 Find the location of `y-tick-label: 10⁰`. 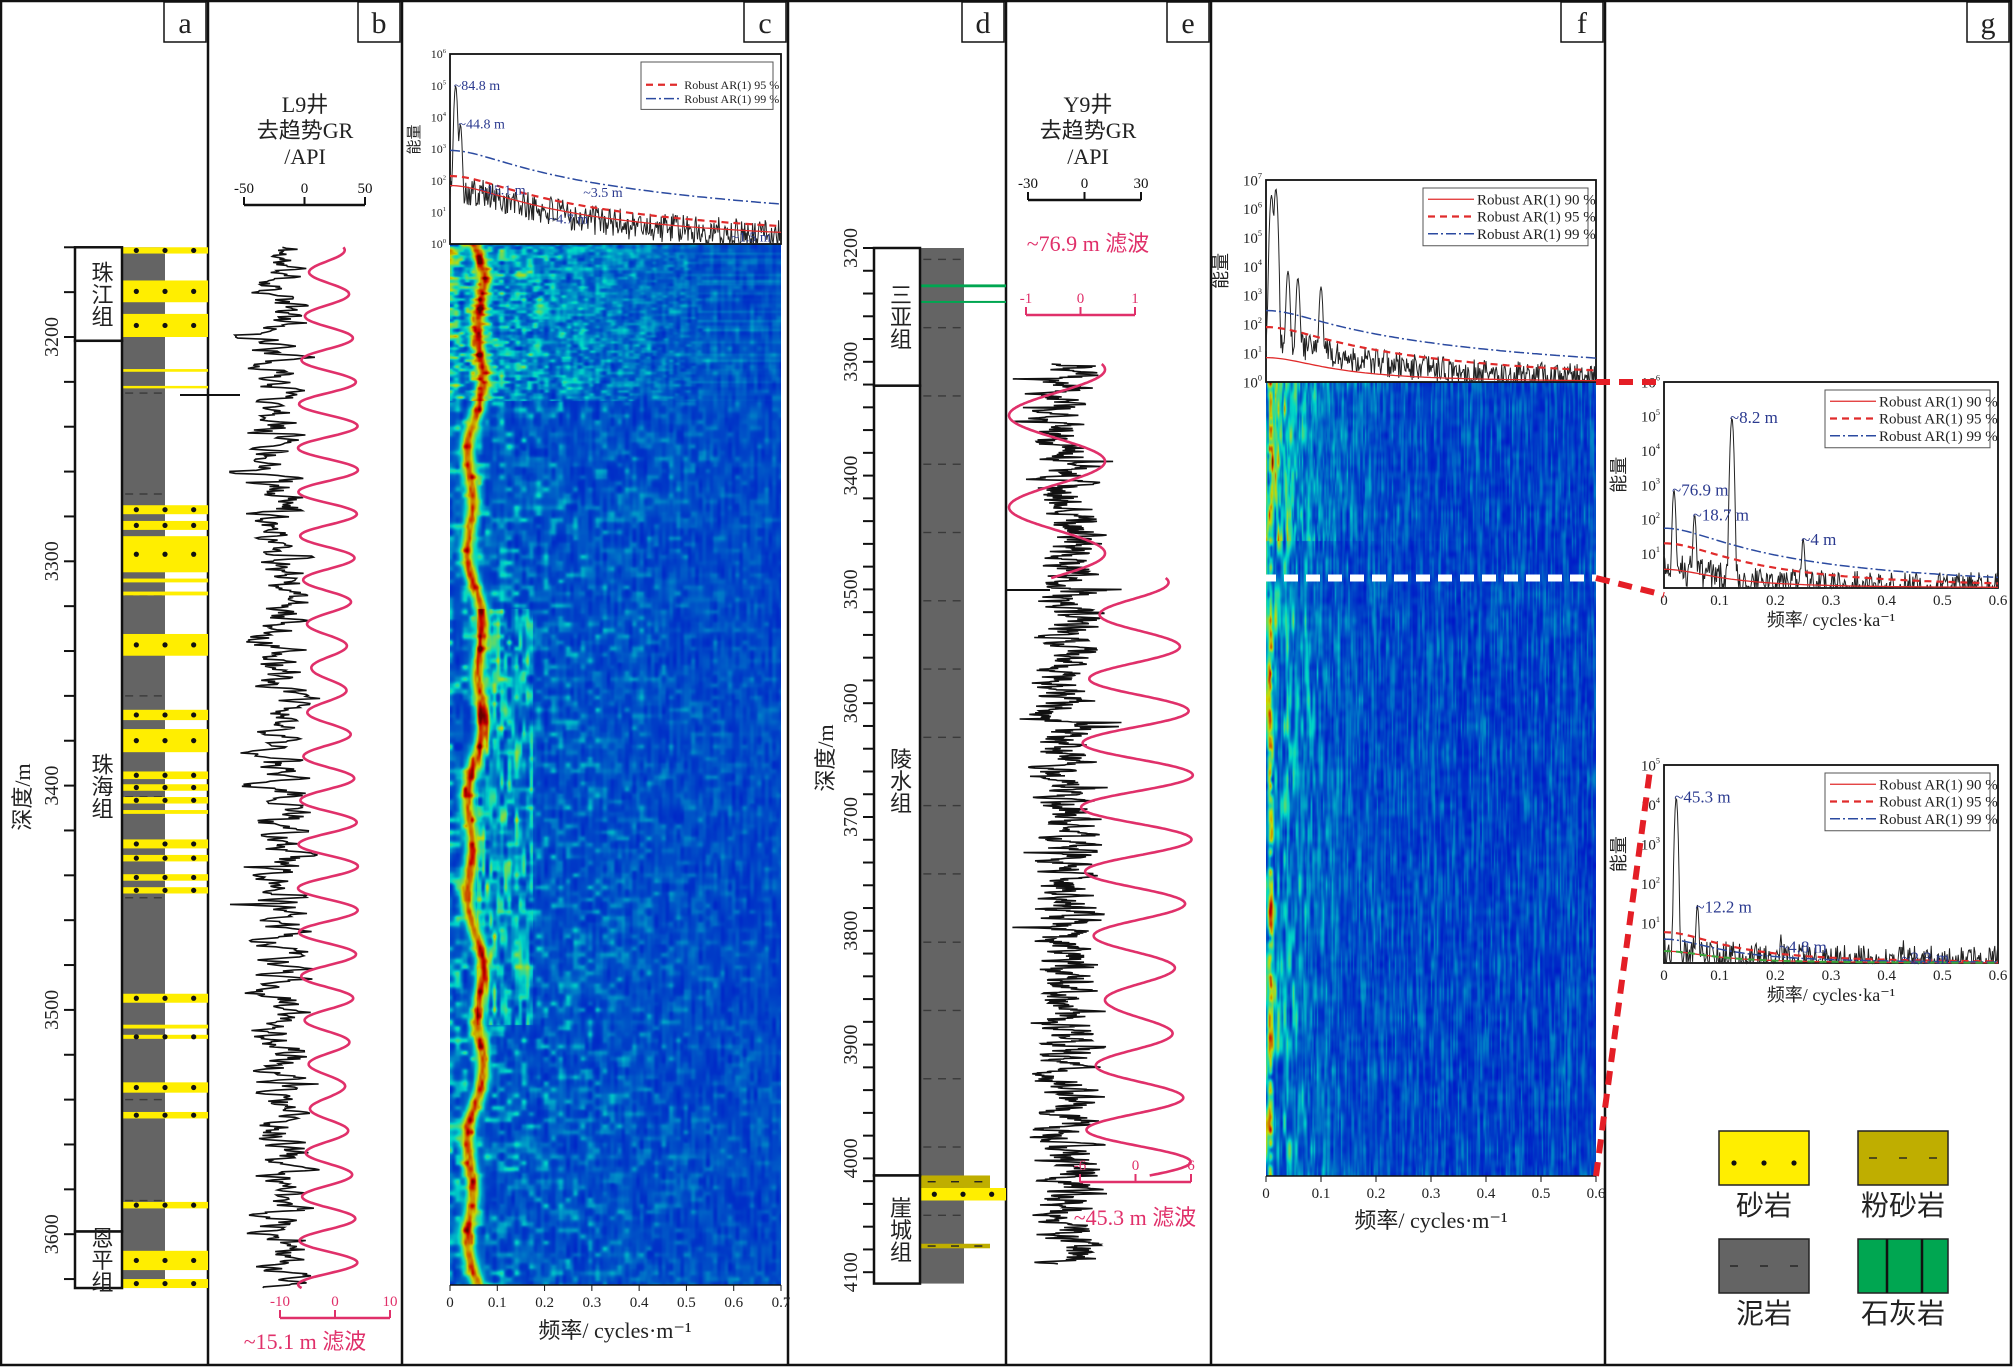

y-tick-label: 10⁰ is located at coordinates (439, 244).